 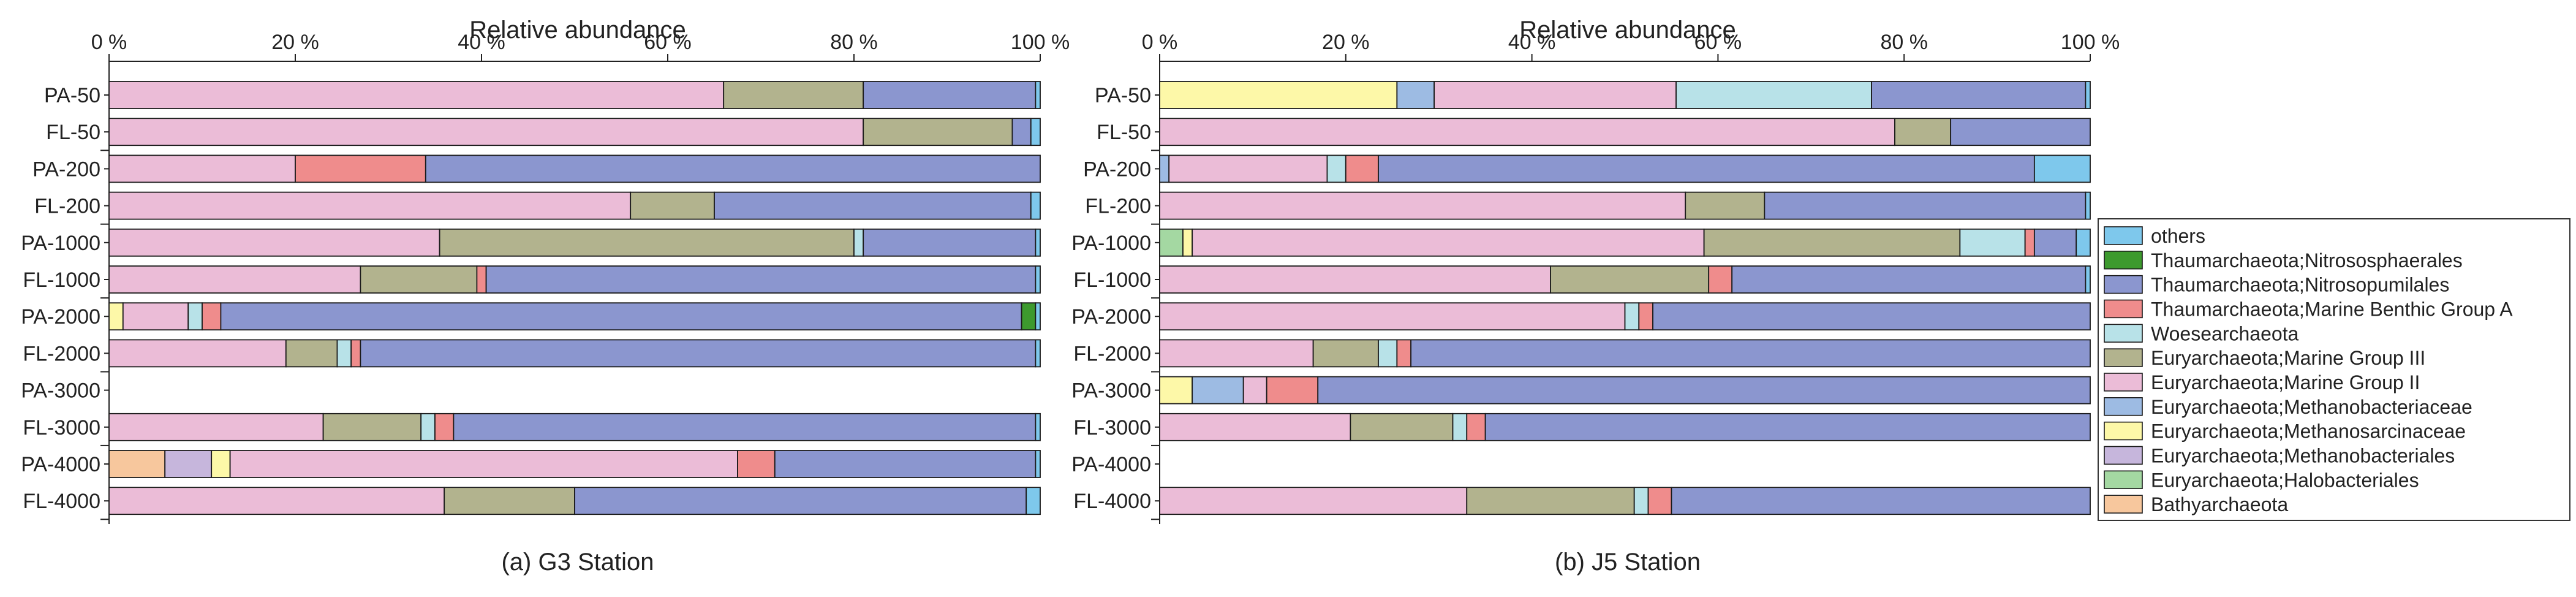 I want to click on legend-label-euryarchaeota-methanosarcinaceae: Euryarchaeota;Methanosarcinaceae, so click(x=2308, y=431).